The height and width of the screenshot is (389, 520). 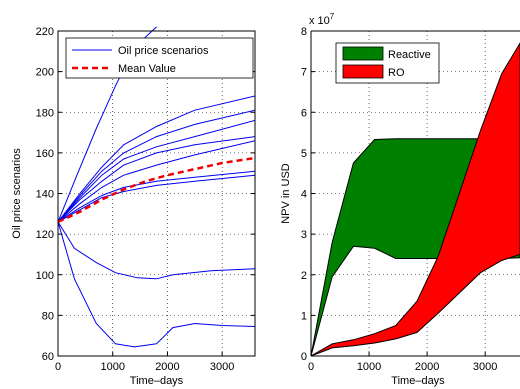 What do you see at coordinates (45, 276) in the screenshot?
I see `y-tick-label: 100` at bounding box center [45, 276].